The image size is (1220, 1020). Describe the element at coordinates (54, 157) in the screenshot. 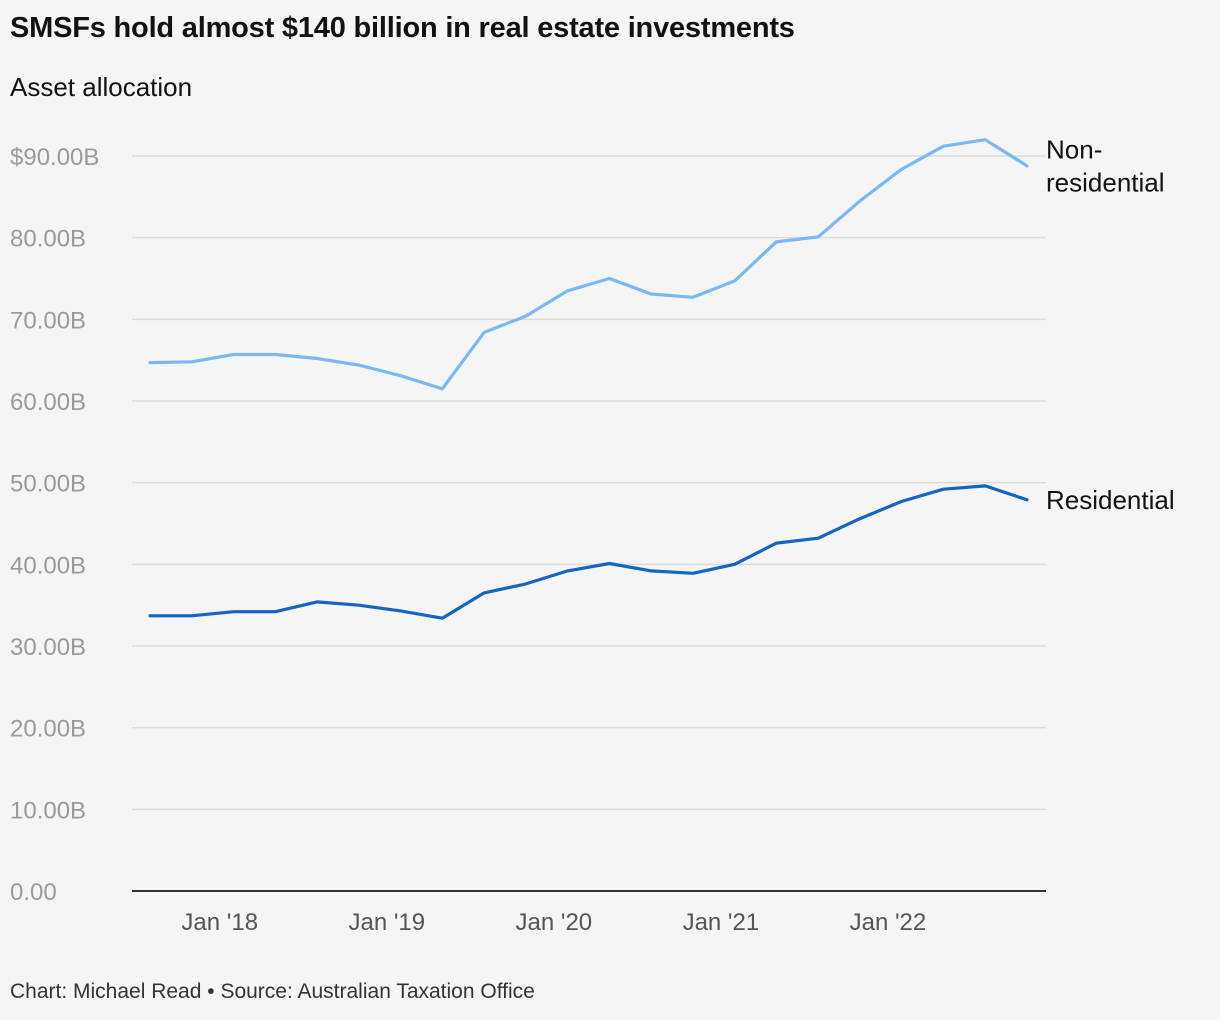

I see `y-tick-label: $90.00B` at that location.